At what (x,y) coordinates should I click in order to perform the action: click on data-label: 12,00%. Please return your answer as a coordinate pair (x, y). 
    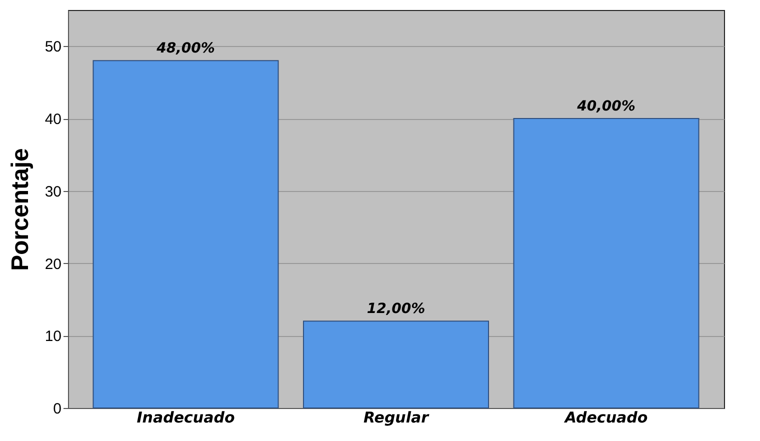
    Looking at the image, I should click on (396, 309).